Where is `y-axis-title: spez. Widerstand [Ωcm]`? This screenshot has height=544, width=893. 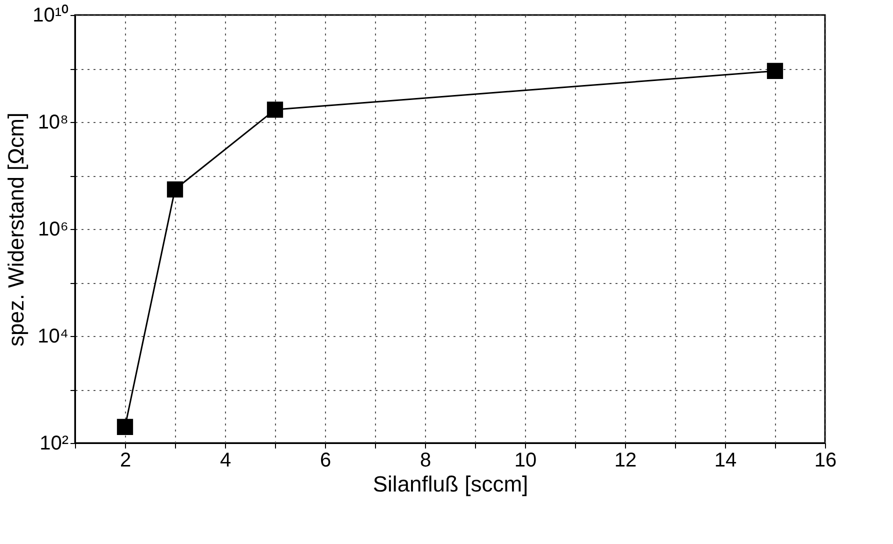
y-axis-title: spez. Widerstand [Ωcm] is located at coordinates (16, 229).